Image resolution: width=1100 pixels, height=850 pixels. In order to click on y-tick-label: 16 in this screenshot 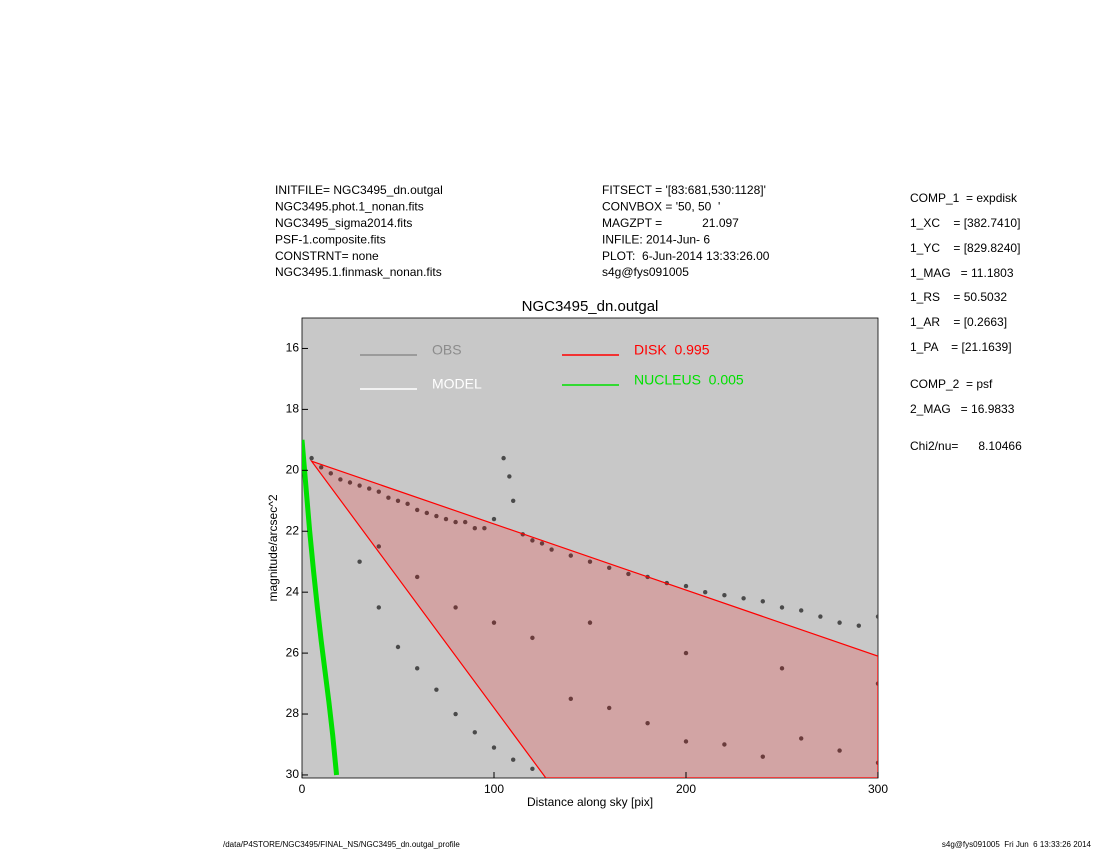, I will do `click(293, 348)`.